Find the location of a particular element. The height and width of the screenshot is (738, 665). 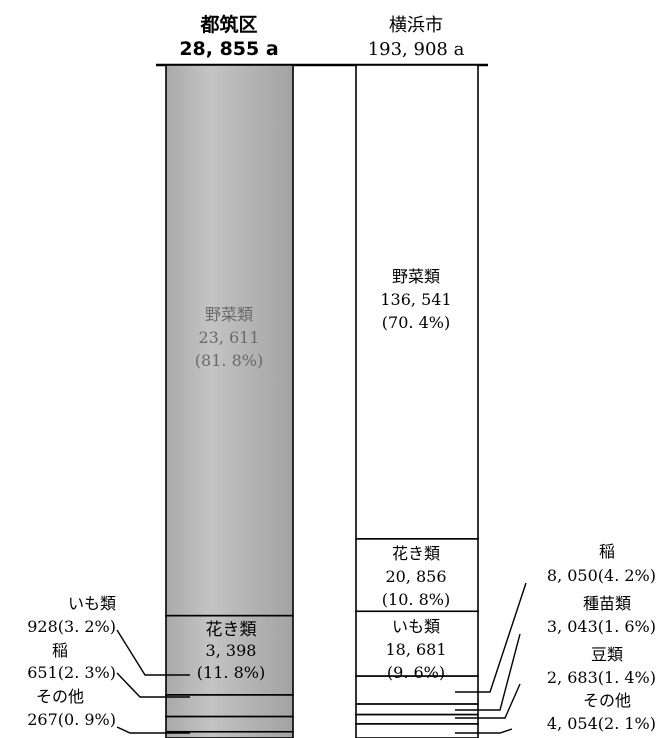

callout-tsuzuki-potatoes: いも類 928(3. 2%) is located at coordinates (108, 635).